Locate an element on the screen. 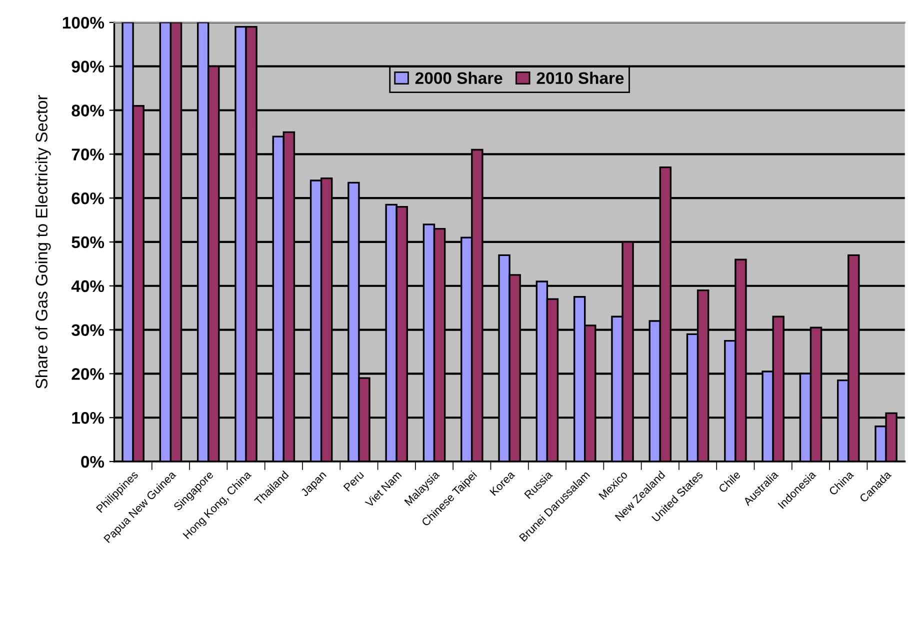  legend-label: 2010 Share is located at coordinates (580, 78).